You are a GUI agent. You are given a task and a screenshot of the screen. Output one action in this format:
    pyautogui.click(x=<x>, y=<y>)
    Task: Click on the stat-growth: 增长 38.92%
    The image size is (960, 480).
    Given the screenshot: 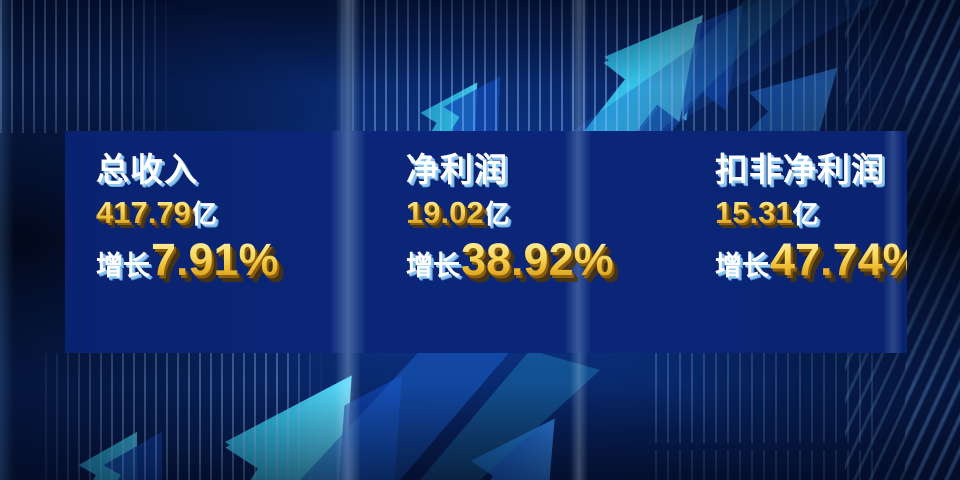 What is the action you would take?
    pyautogui.click(x=551, y=259)
    